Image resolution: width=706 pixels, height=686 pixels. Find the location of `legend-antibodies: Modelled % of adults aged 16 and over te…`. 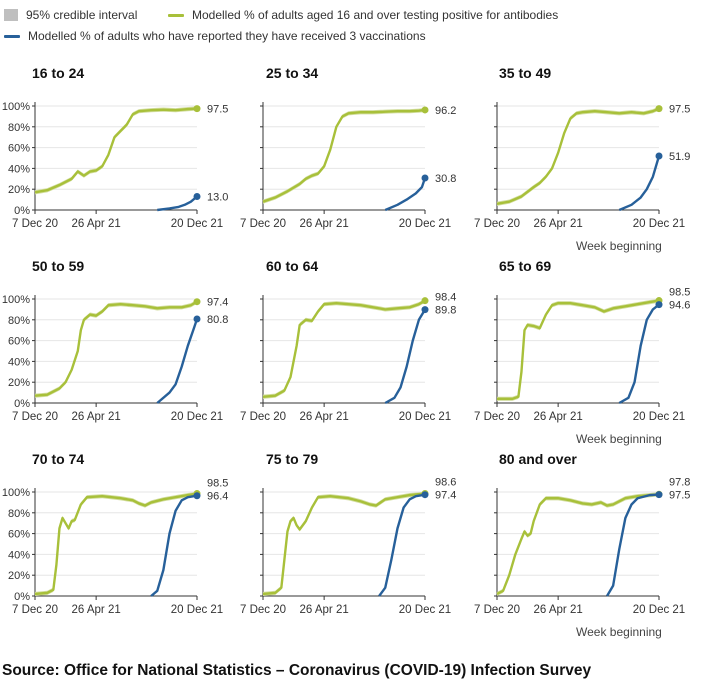

legend-antibodies: Modelled % of adults aged 16 and over te… is located at coordinates (363, 15).